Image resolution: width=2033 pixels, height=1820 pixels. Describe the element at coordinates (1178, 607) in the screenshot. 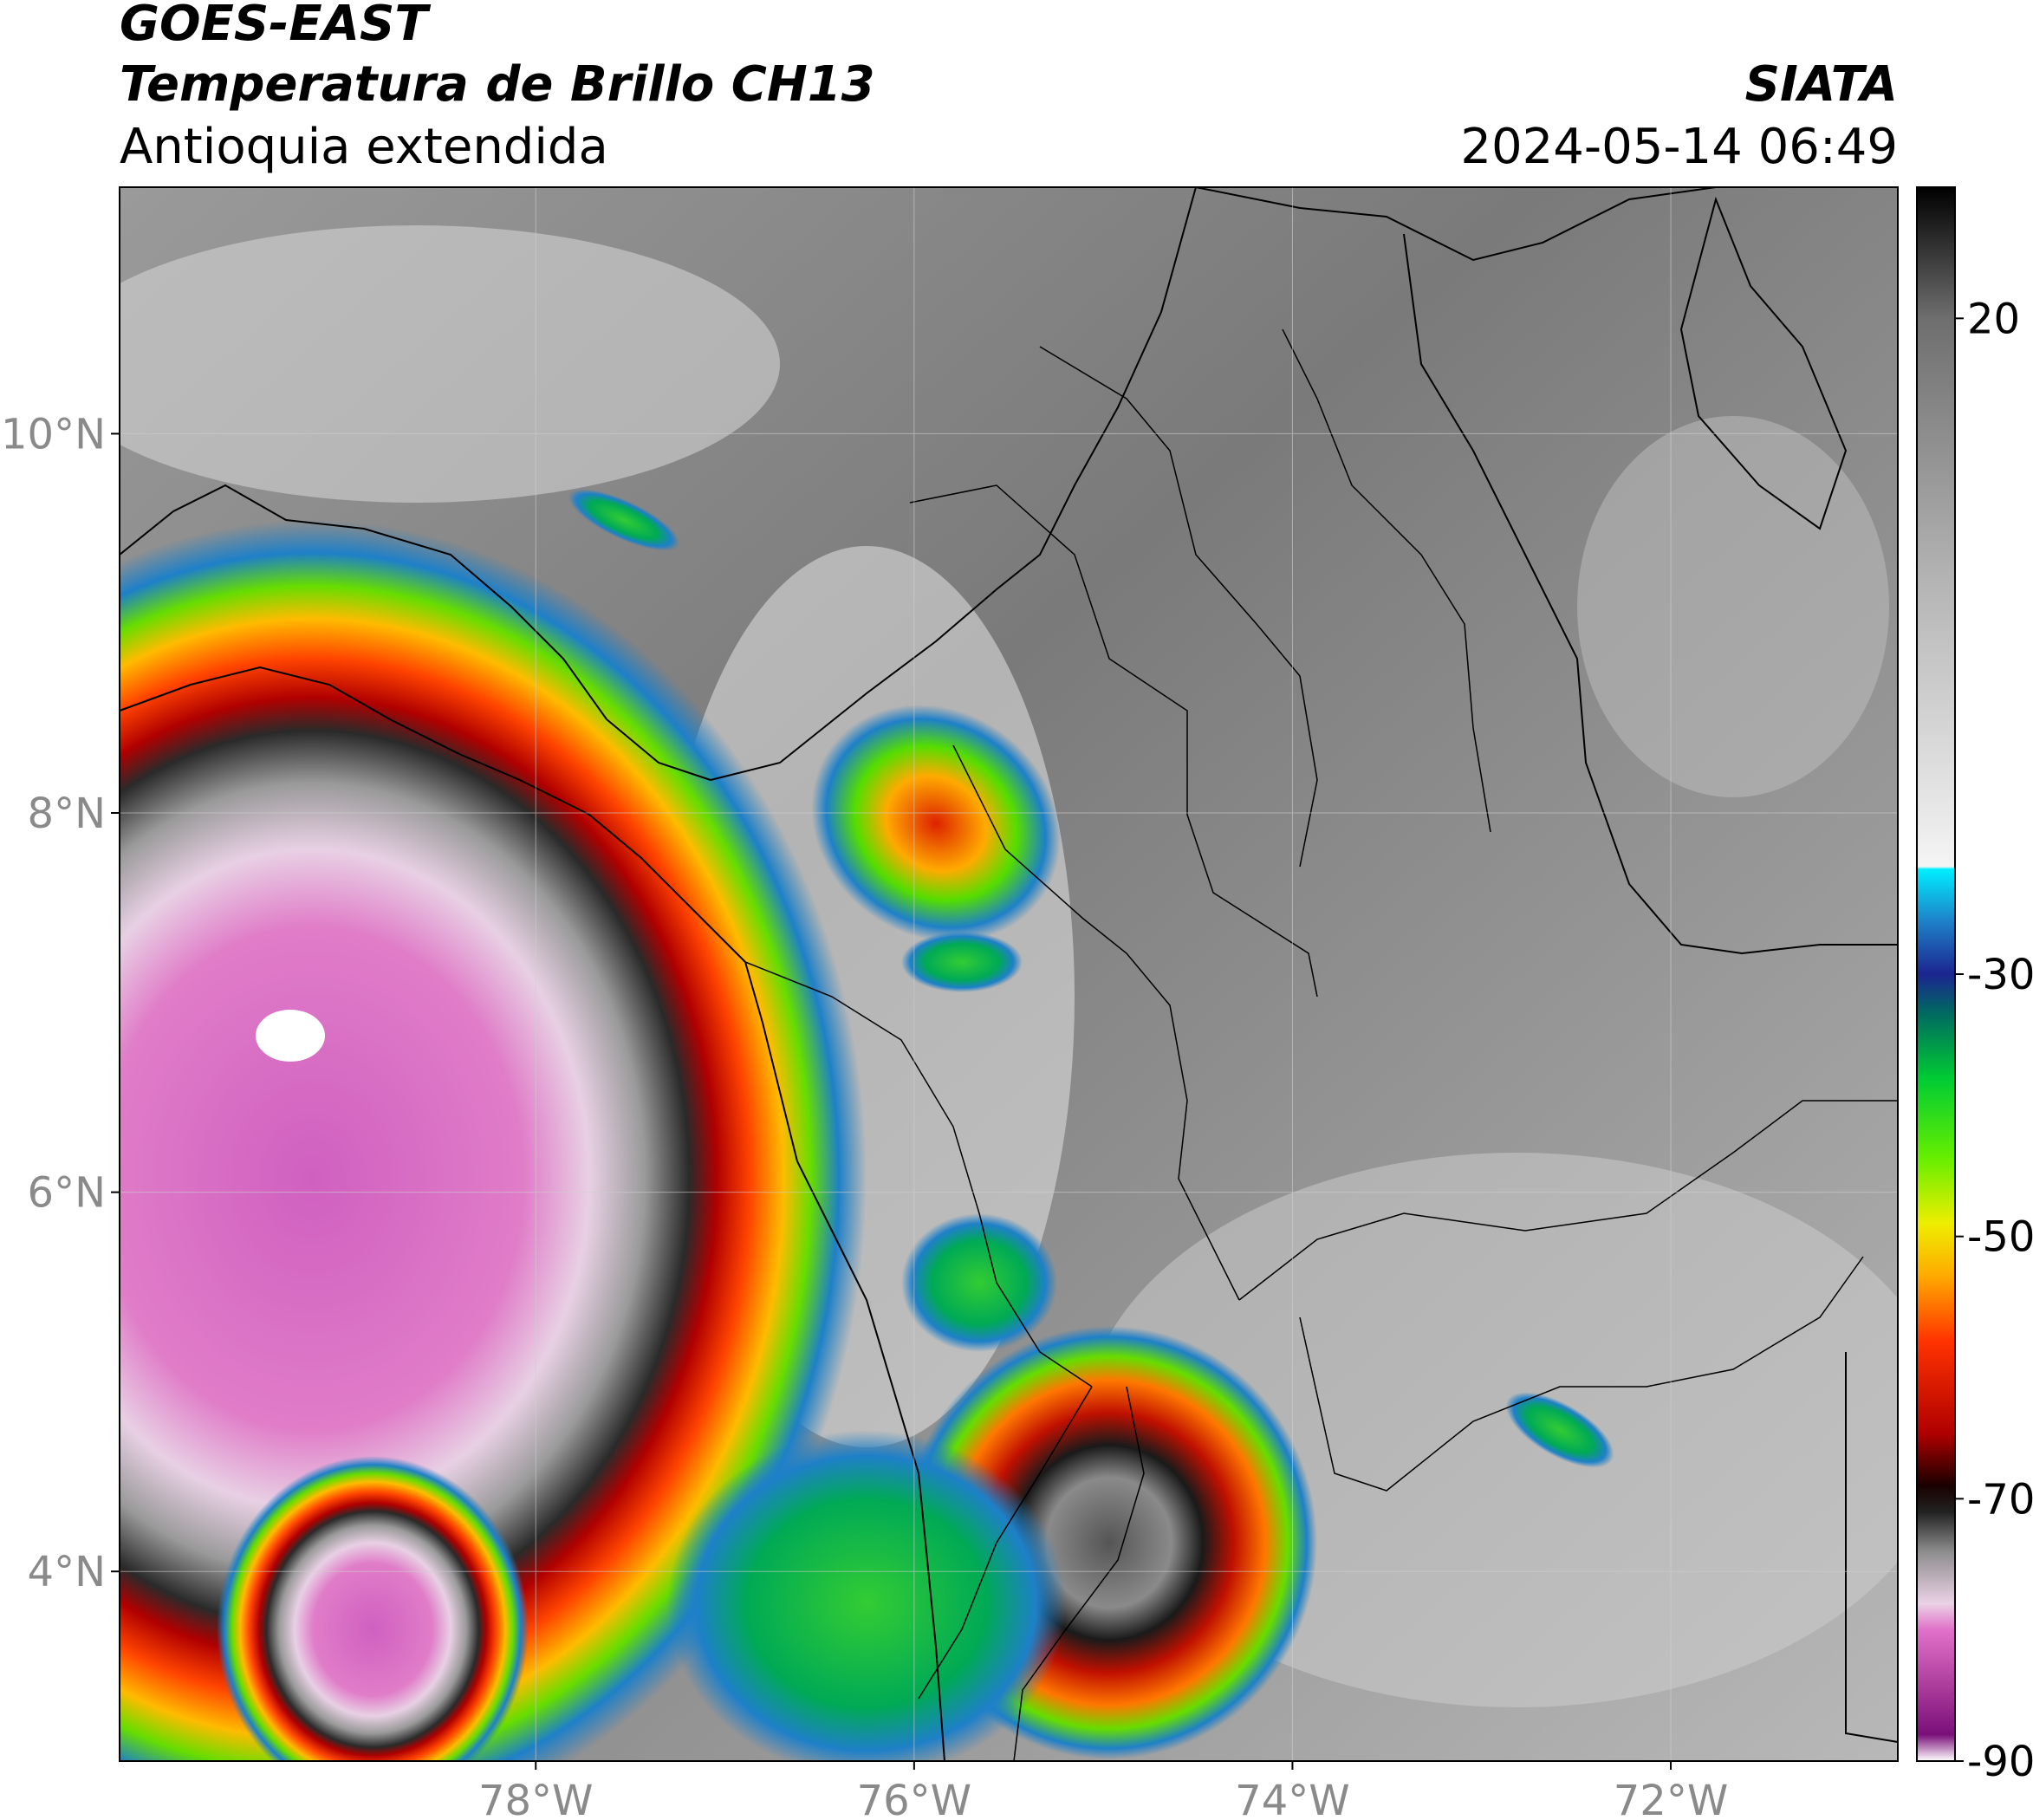

I see `border-bolivar` at that location.